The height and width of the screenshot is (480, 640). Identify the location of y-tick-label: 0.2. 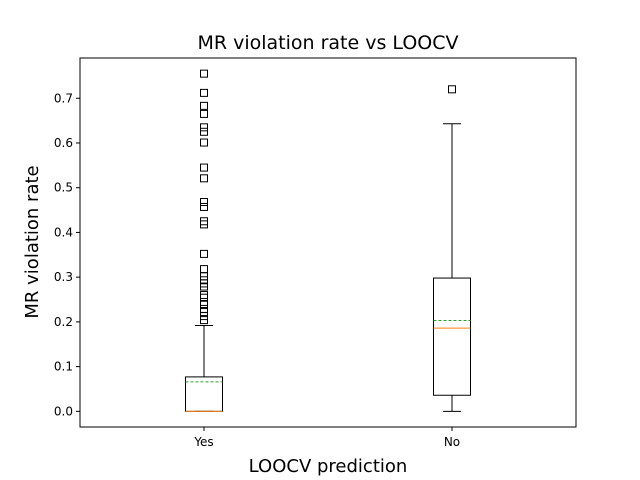
(63, 322).